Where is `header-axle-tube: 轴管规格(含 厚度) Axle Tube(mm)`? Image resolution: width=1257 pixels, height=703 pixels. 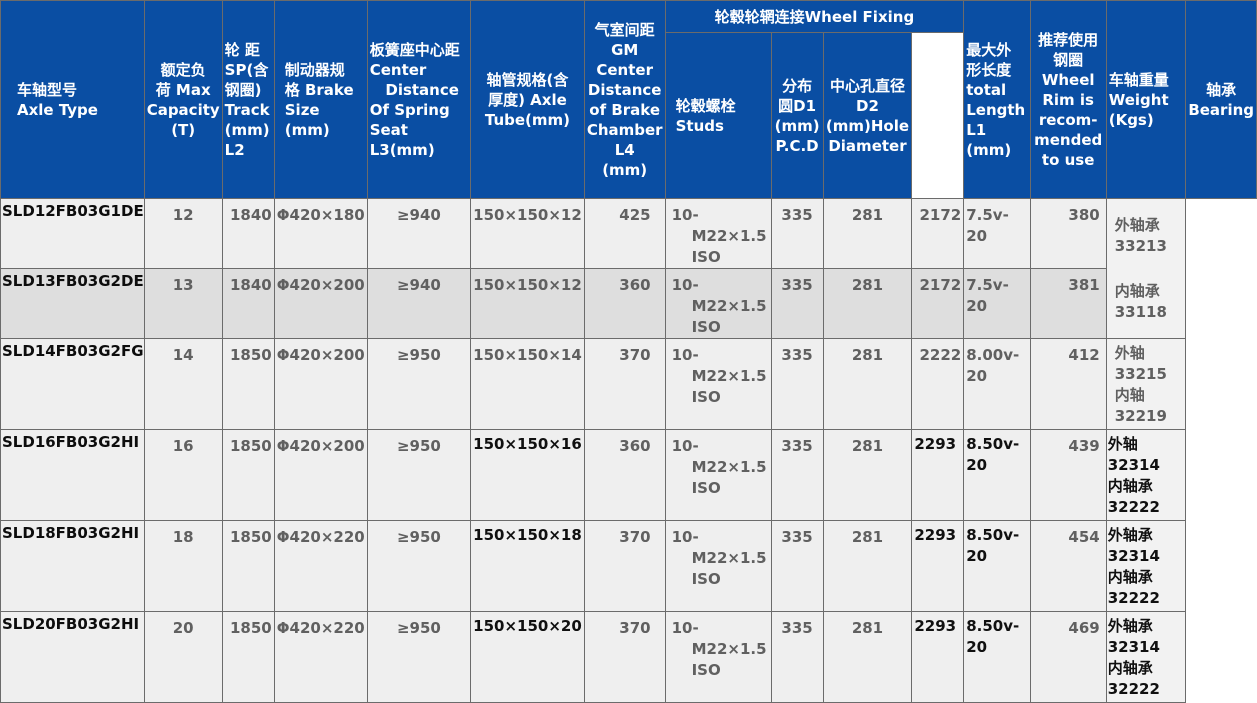
header-axle-tube: 轴管规格(含 厚度) Axle Tube(mm) is located at coordinates (527, 99).